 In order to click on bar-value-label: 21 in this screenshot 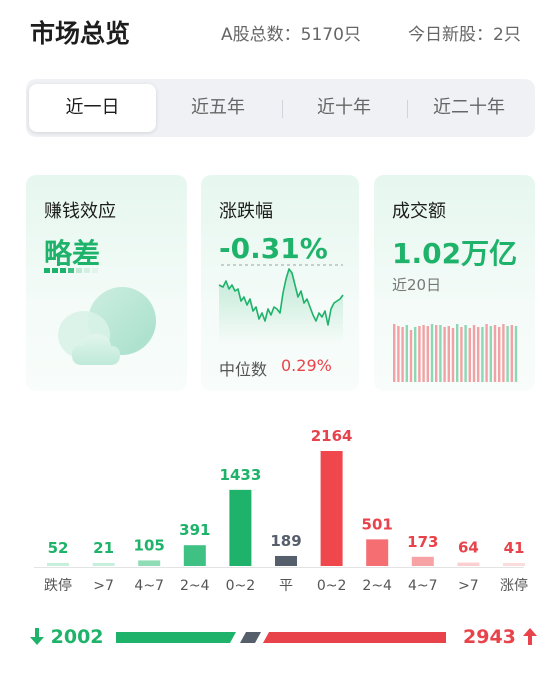, I will do `click(103, 548)`.